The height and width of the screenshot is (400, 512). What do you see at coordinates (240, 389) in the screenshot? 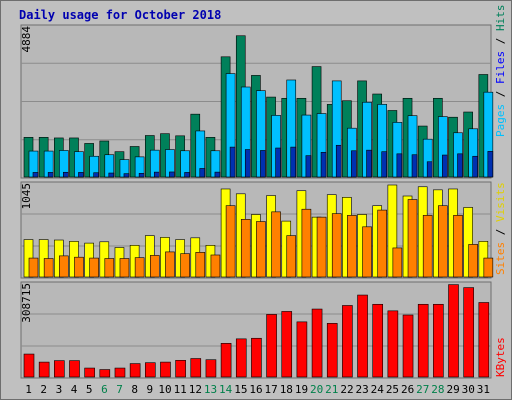
I see `x-tick-label: 15` at bounding box center [240, 389].